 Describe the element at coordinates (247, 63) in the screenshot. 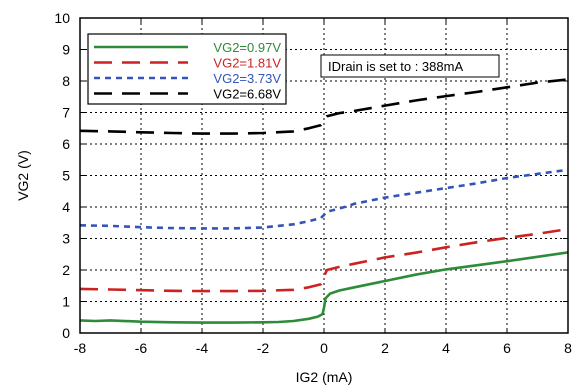

I see `legend-label: VG2=1.81V` at that location.